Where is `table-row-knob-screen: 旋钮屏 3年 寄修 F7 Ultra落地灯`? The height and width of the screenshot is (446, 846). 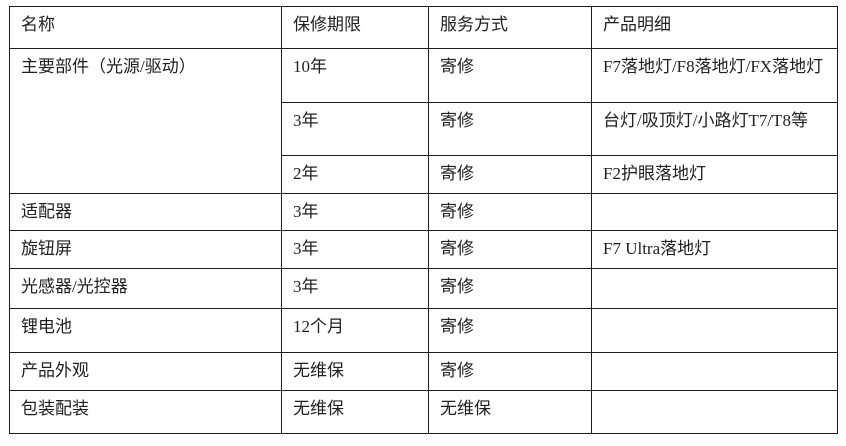 table-row-knob-screen: 旋钮屏 3年 寄修 F7 Ultra落地灯 is located at coordinates (423, 249).